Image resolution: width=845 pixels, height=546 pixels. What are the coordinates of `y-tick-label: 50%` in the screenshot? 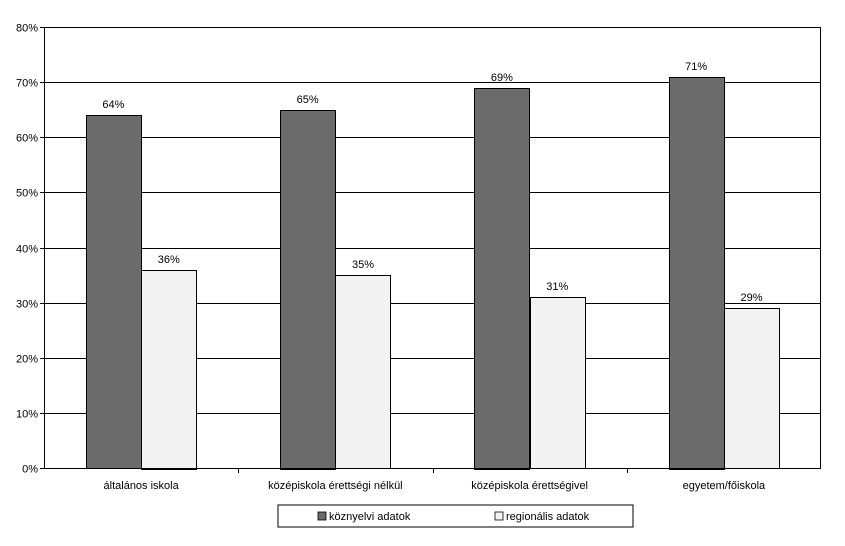 It's located at (27, 194).